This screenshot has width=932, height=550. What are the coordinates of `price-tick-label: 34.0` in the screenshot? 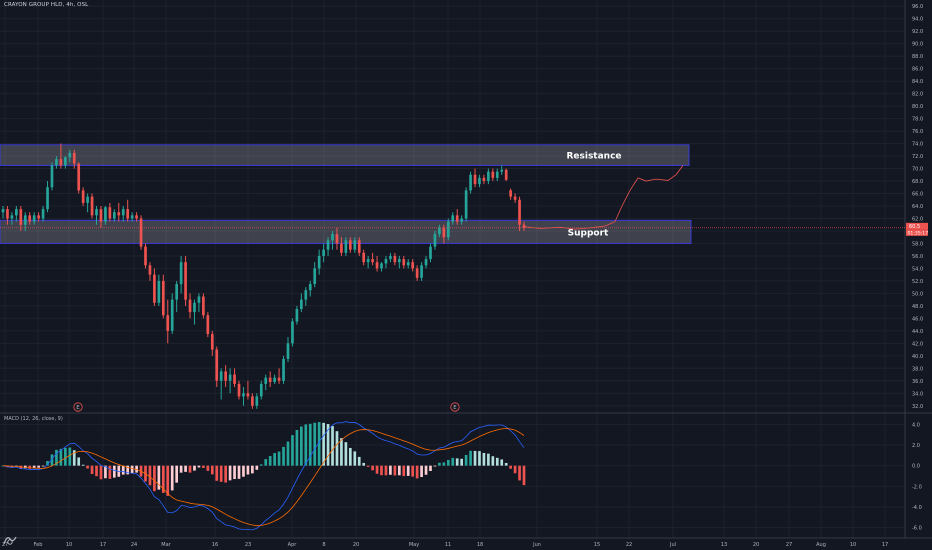 It's located at (917, 394).